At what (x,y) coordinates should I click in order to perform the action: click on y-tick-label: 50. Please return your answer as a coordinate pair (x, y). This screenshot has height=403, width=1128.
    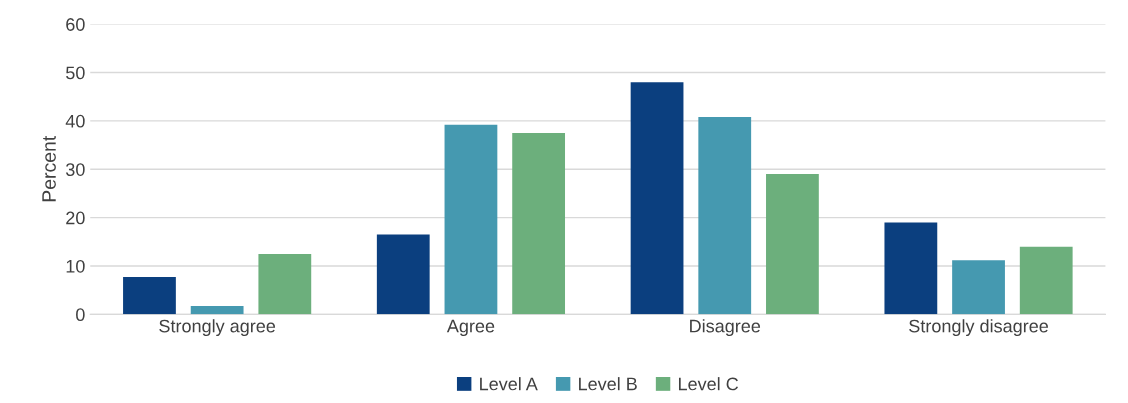
    Looking at the image, I should click on (75, 73).